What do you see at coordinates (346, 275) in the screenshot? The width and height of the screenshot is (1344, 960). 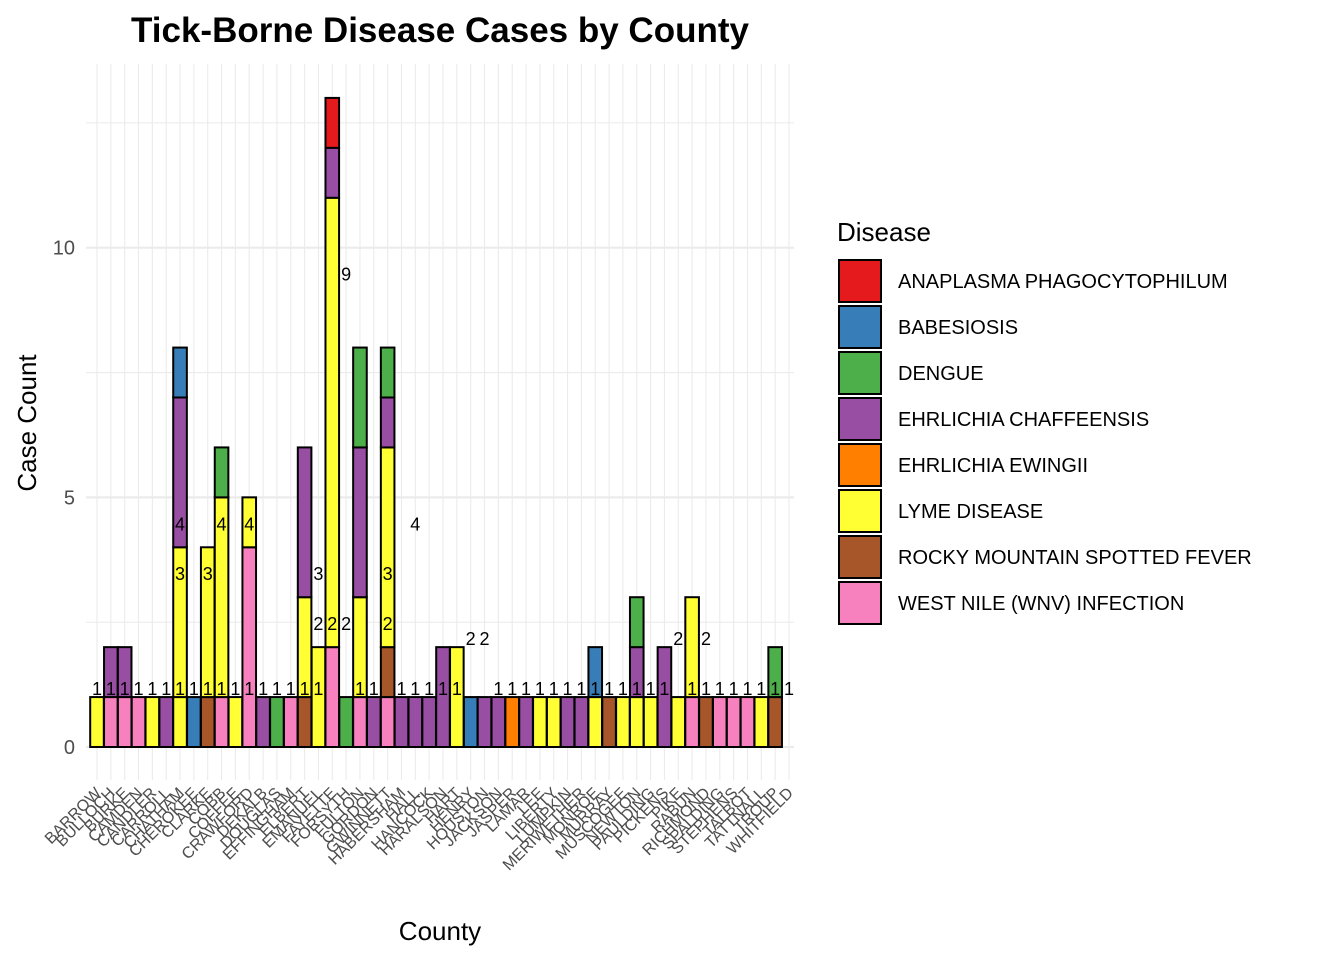 I see `data-label: 9` at bounding box center [346, 275].